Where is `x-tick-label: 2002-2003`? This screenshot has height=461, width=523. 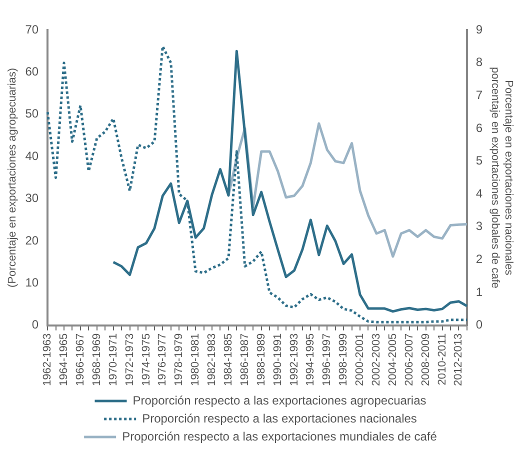
x-tick-label: 2002-2003 is located at coordinates (376, 359).